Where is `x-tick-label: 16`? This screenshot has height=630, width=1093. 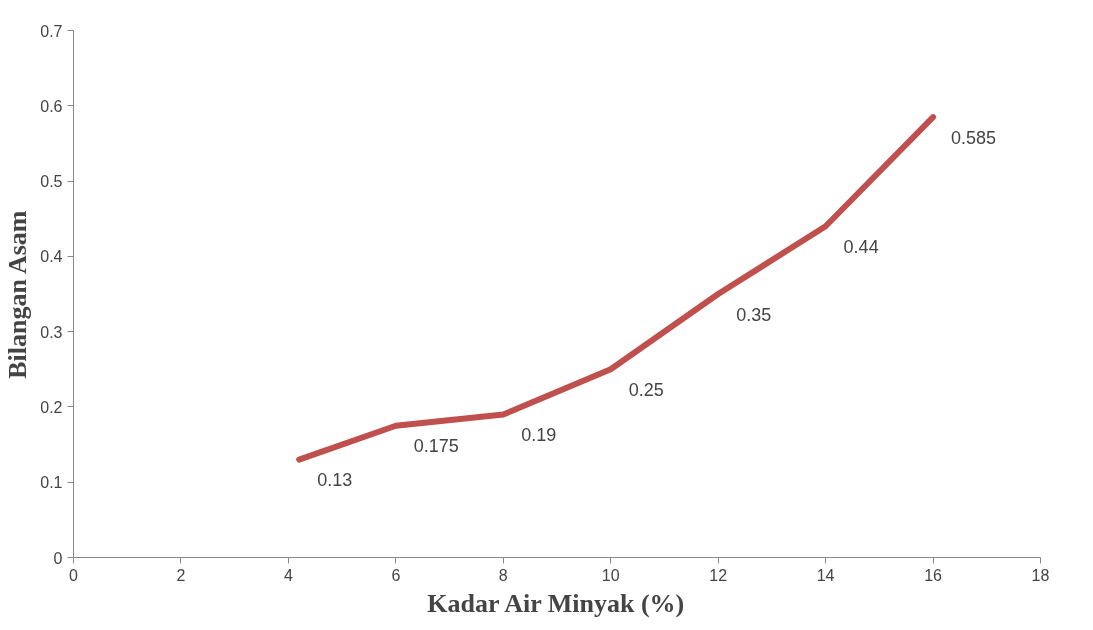
x-tick-label: 16 is located at coordinates (933, 575).